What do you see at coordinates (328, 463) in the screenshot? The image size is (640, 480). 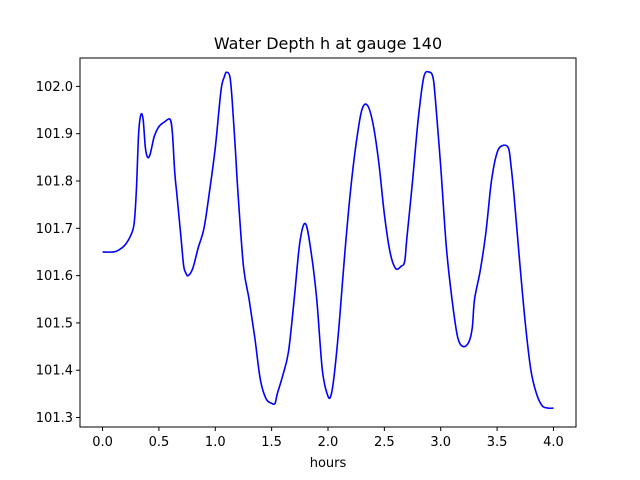 I see `x-axis-label: hours` at bounding box center [328, 463].